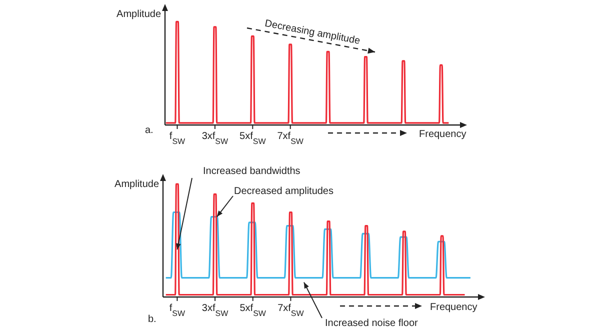  I want to click on text: b., so click(152, 319).